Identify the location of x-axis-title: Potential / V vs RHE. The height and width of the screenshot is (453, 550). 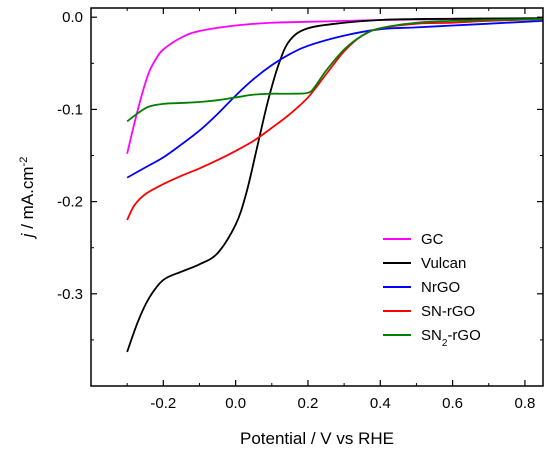
(317, 438).